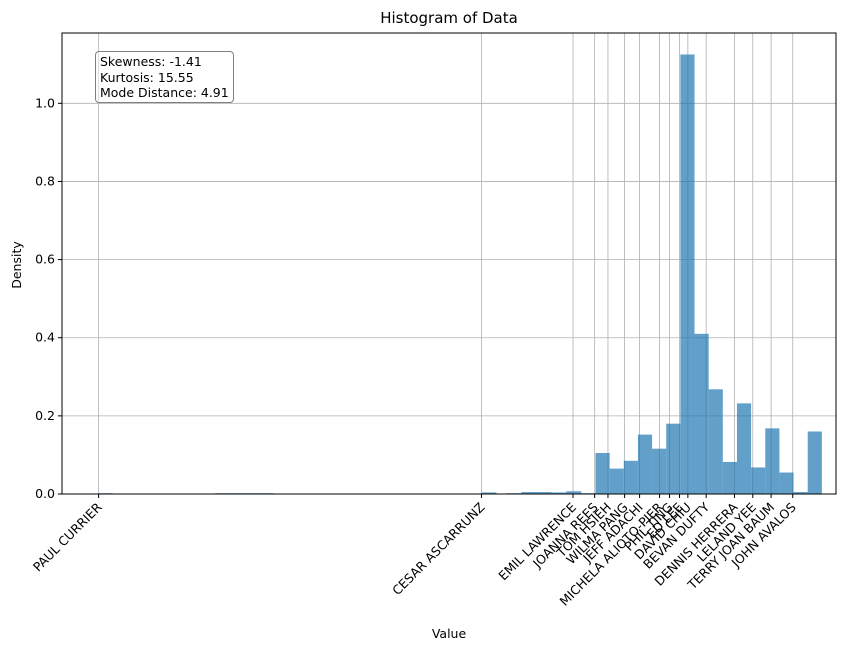 This screenshot has width=849, height=652. Describe the element at coordinates (438, 549) in the screenshot. I see `x-tick-label: CESAR ASCARRUNZ` at that location.